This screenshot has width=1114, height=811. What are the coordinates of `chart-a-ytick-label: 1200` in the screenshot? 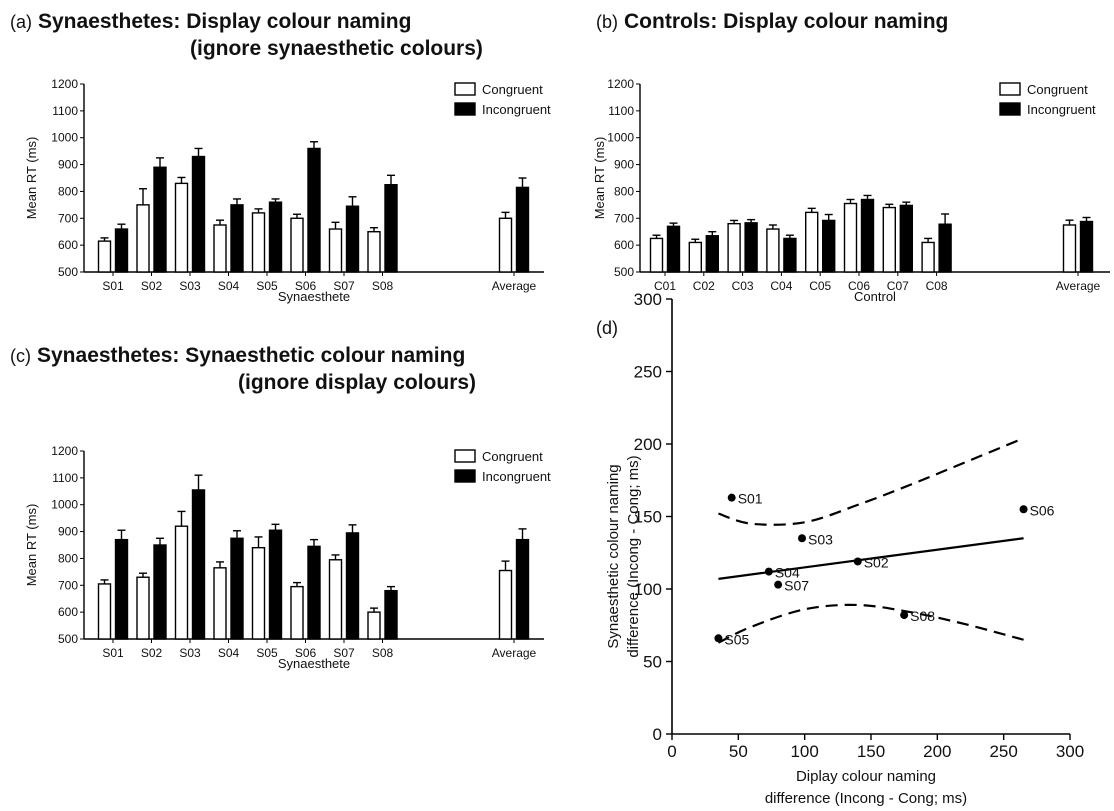 It's located at (64, 84).